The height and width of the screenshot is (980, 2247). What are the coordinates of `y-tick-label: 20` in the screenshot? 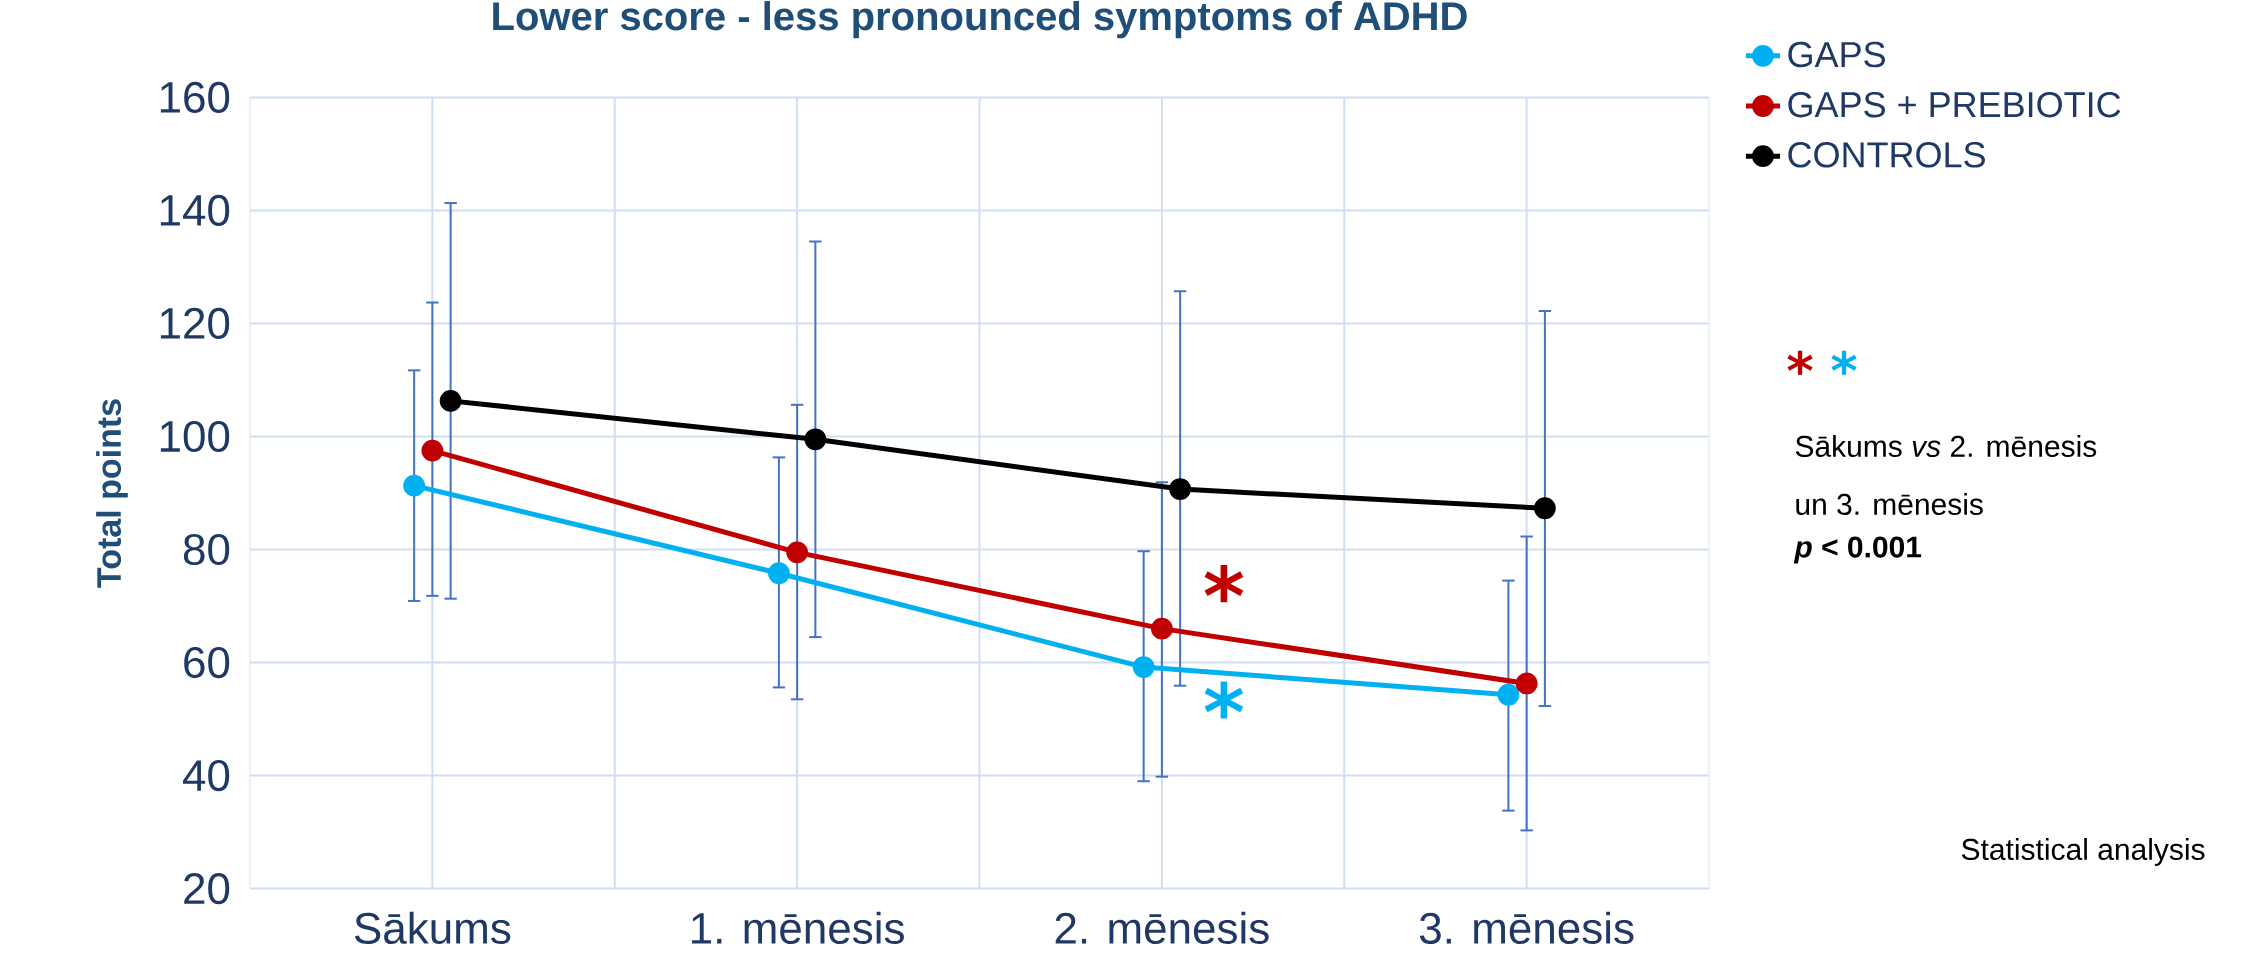 It's located at (207, 889).